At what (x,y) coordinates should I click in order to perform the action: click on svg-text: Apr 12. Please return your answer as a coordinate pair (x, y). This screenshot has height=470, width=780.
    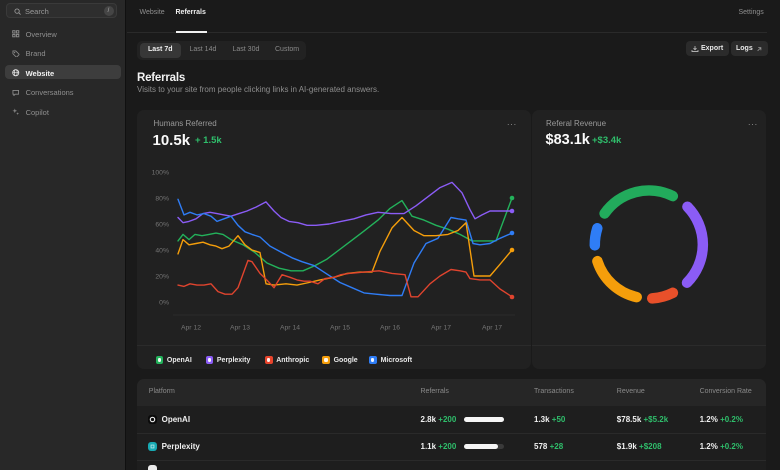
    Looking at the image, I should click on (191, 328).